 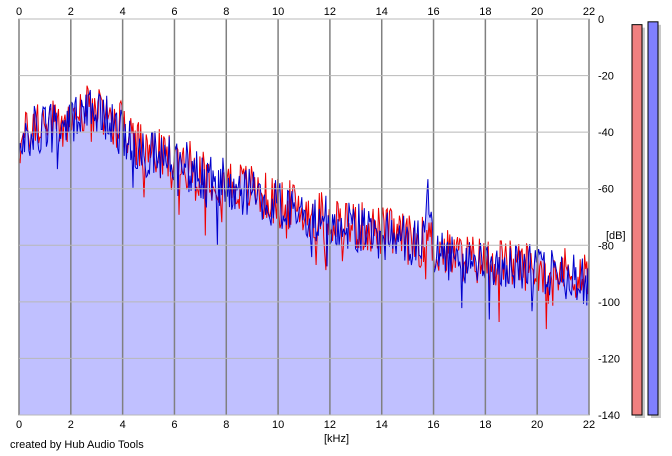 I want to click on y-tick-label: -120, so click(x=609, y=359).